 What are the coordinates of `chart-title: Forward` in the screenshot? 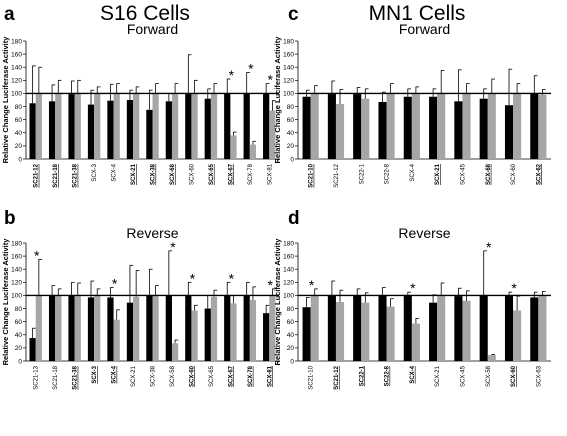 It's located at (424, 29).